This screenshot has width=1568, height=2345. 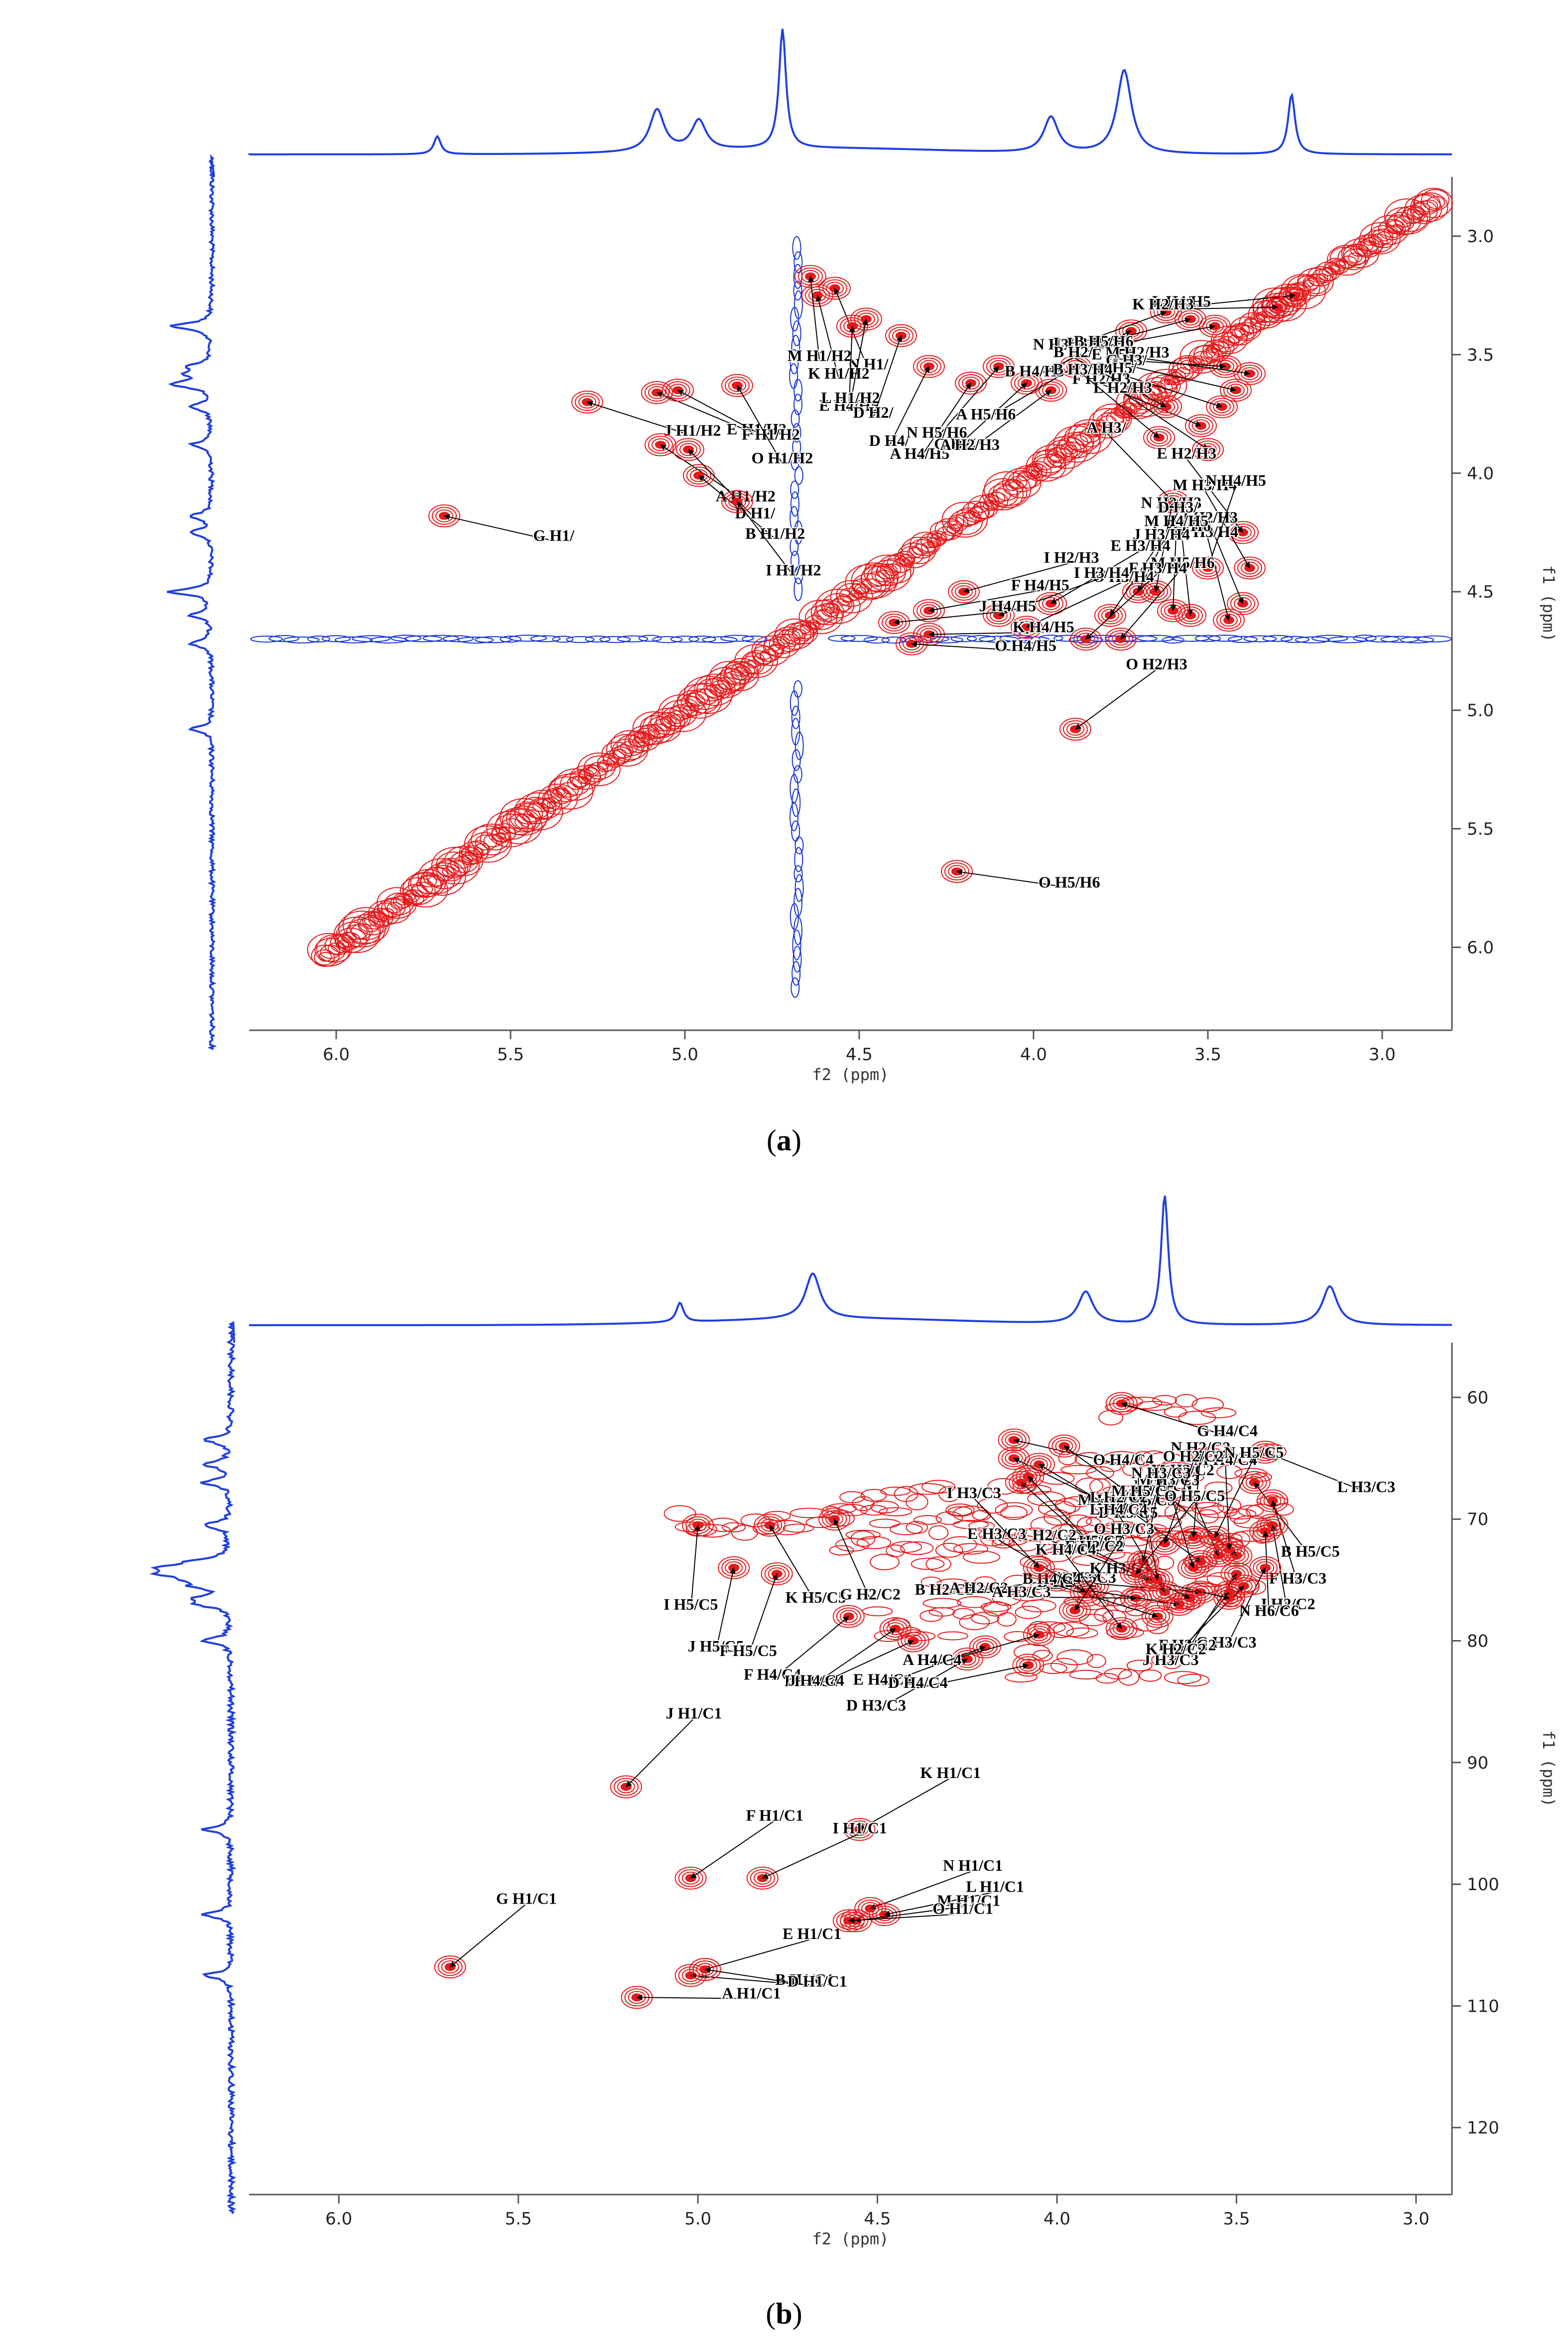 What do you see at coordinates (1235, 480) in the screenshot?
I see `peak-label: N H4/H5` at bounding box center [1235, 480].